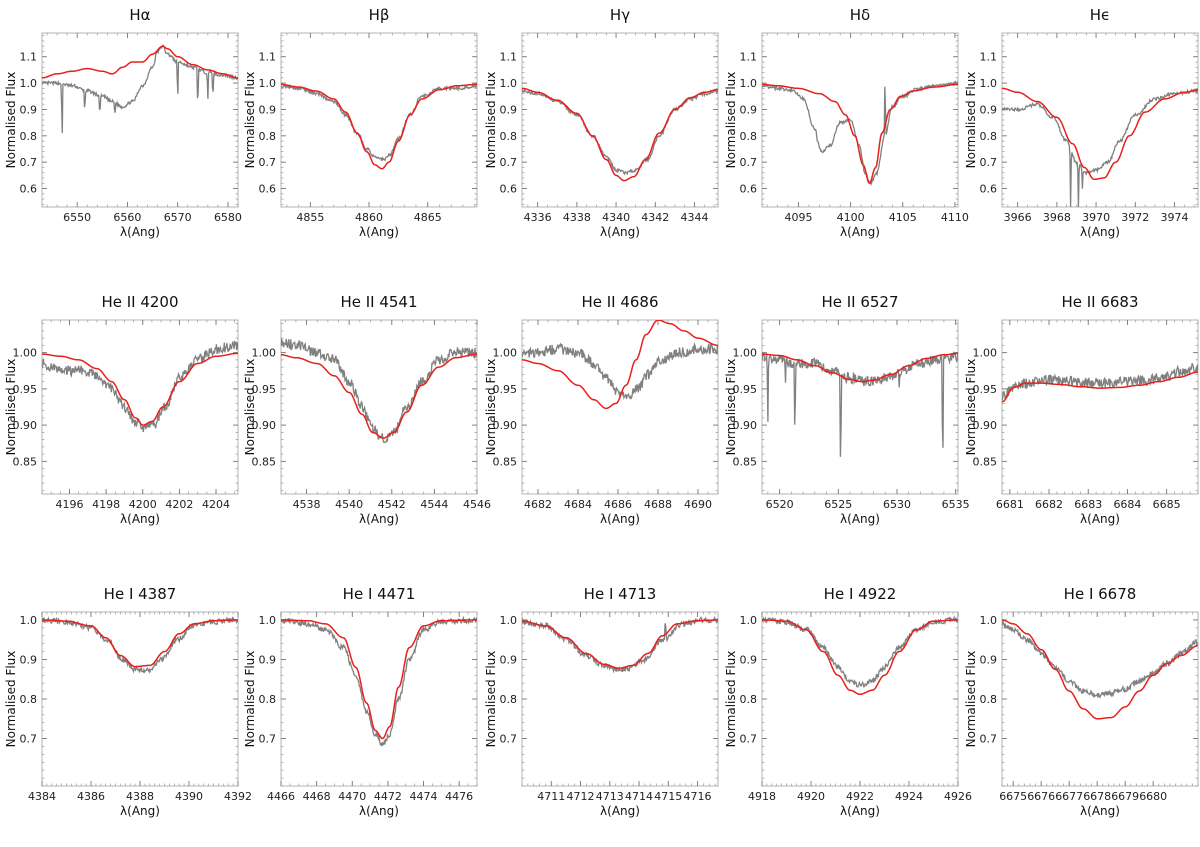 This screenshot has width=1200, height=847. Describe the element at coordinates (379, 594) in the screenshot. I see `panel-title: He I 4471` at that location.